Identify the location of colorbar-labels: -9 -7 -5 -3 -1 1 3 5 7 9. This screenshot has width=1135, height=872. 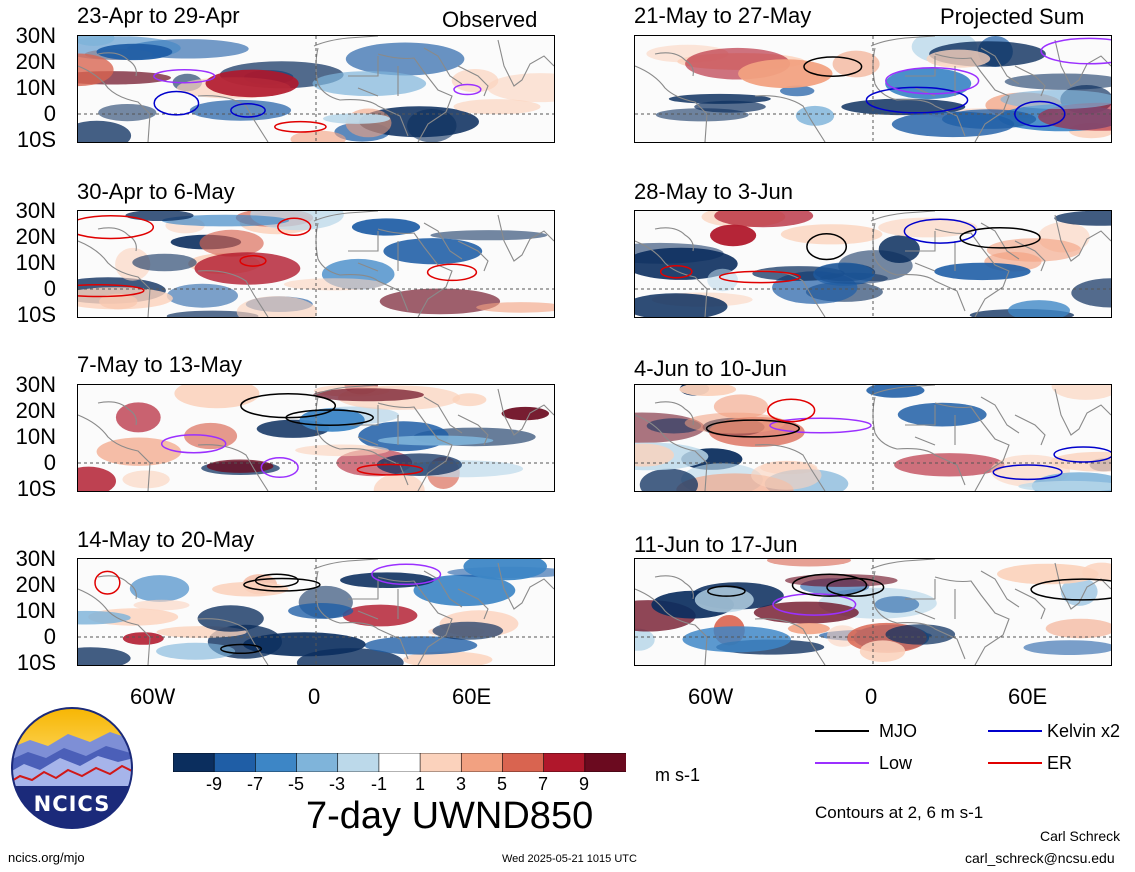
(399, 785).